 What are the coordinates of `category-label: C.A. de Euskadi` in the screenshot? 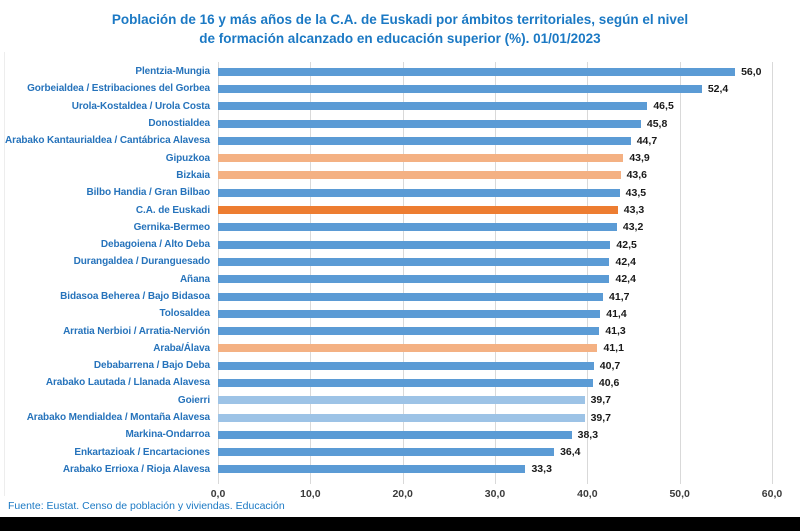 It's located at (172, 210).